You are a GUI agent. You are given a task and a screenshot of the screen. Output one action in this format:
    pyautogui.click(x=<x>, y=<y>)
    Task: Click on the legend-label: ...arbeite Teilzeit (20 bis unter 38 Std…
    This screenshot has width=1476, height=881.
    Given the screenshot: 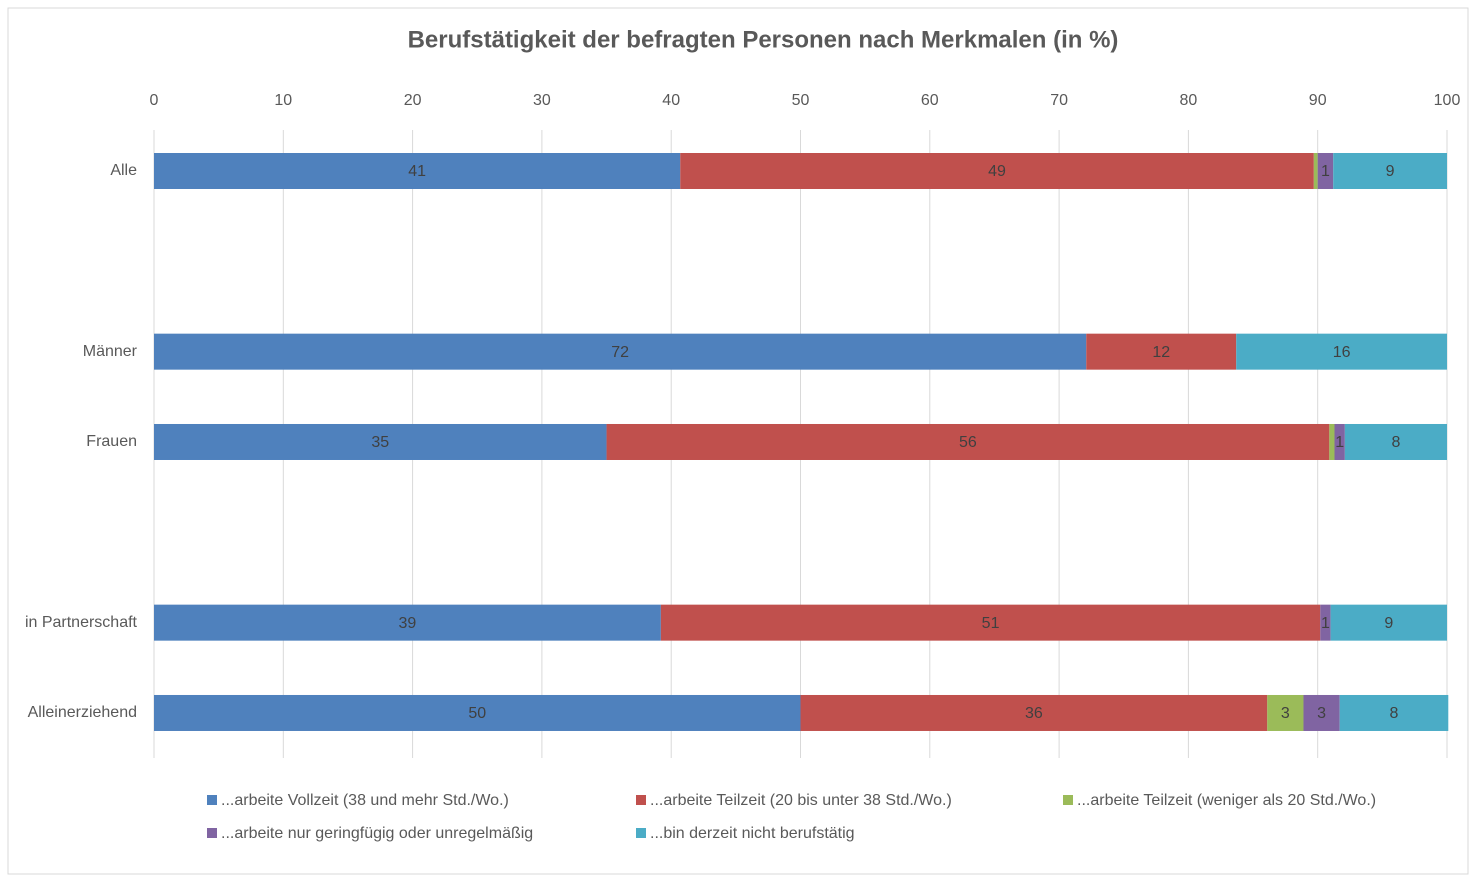 What is the action you would take?
    pyautogui.click(x=801, y=800)
    